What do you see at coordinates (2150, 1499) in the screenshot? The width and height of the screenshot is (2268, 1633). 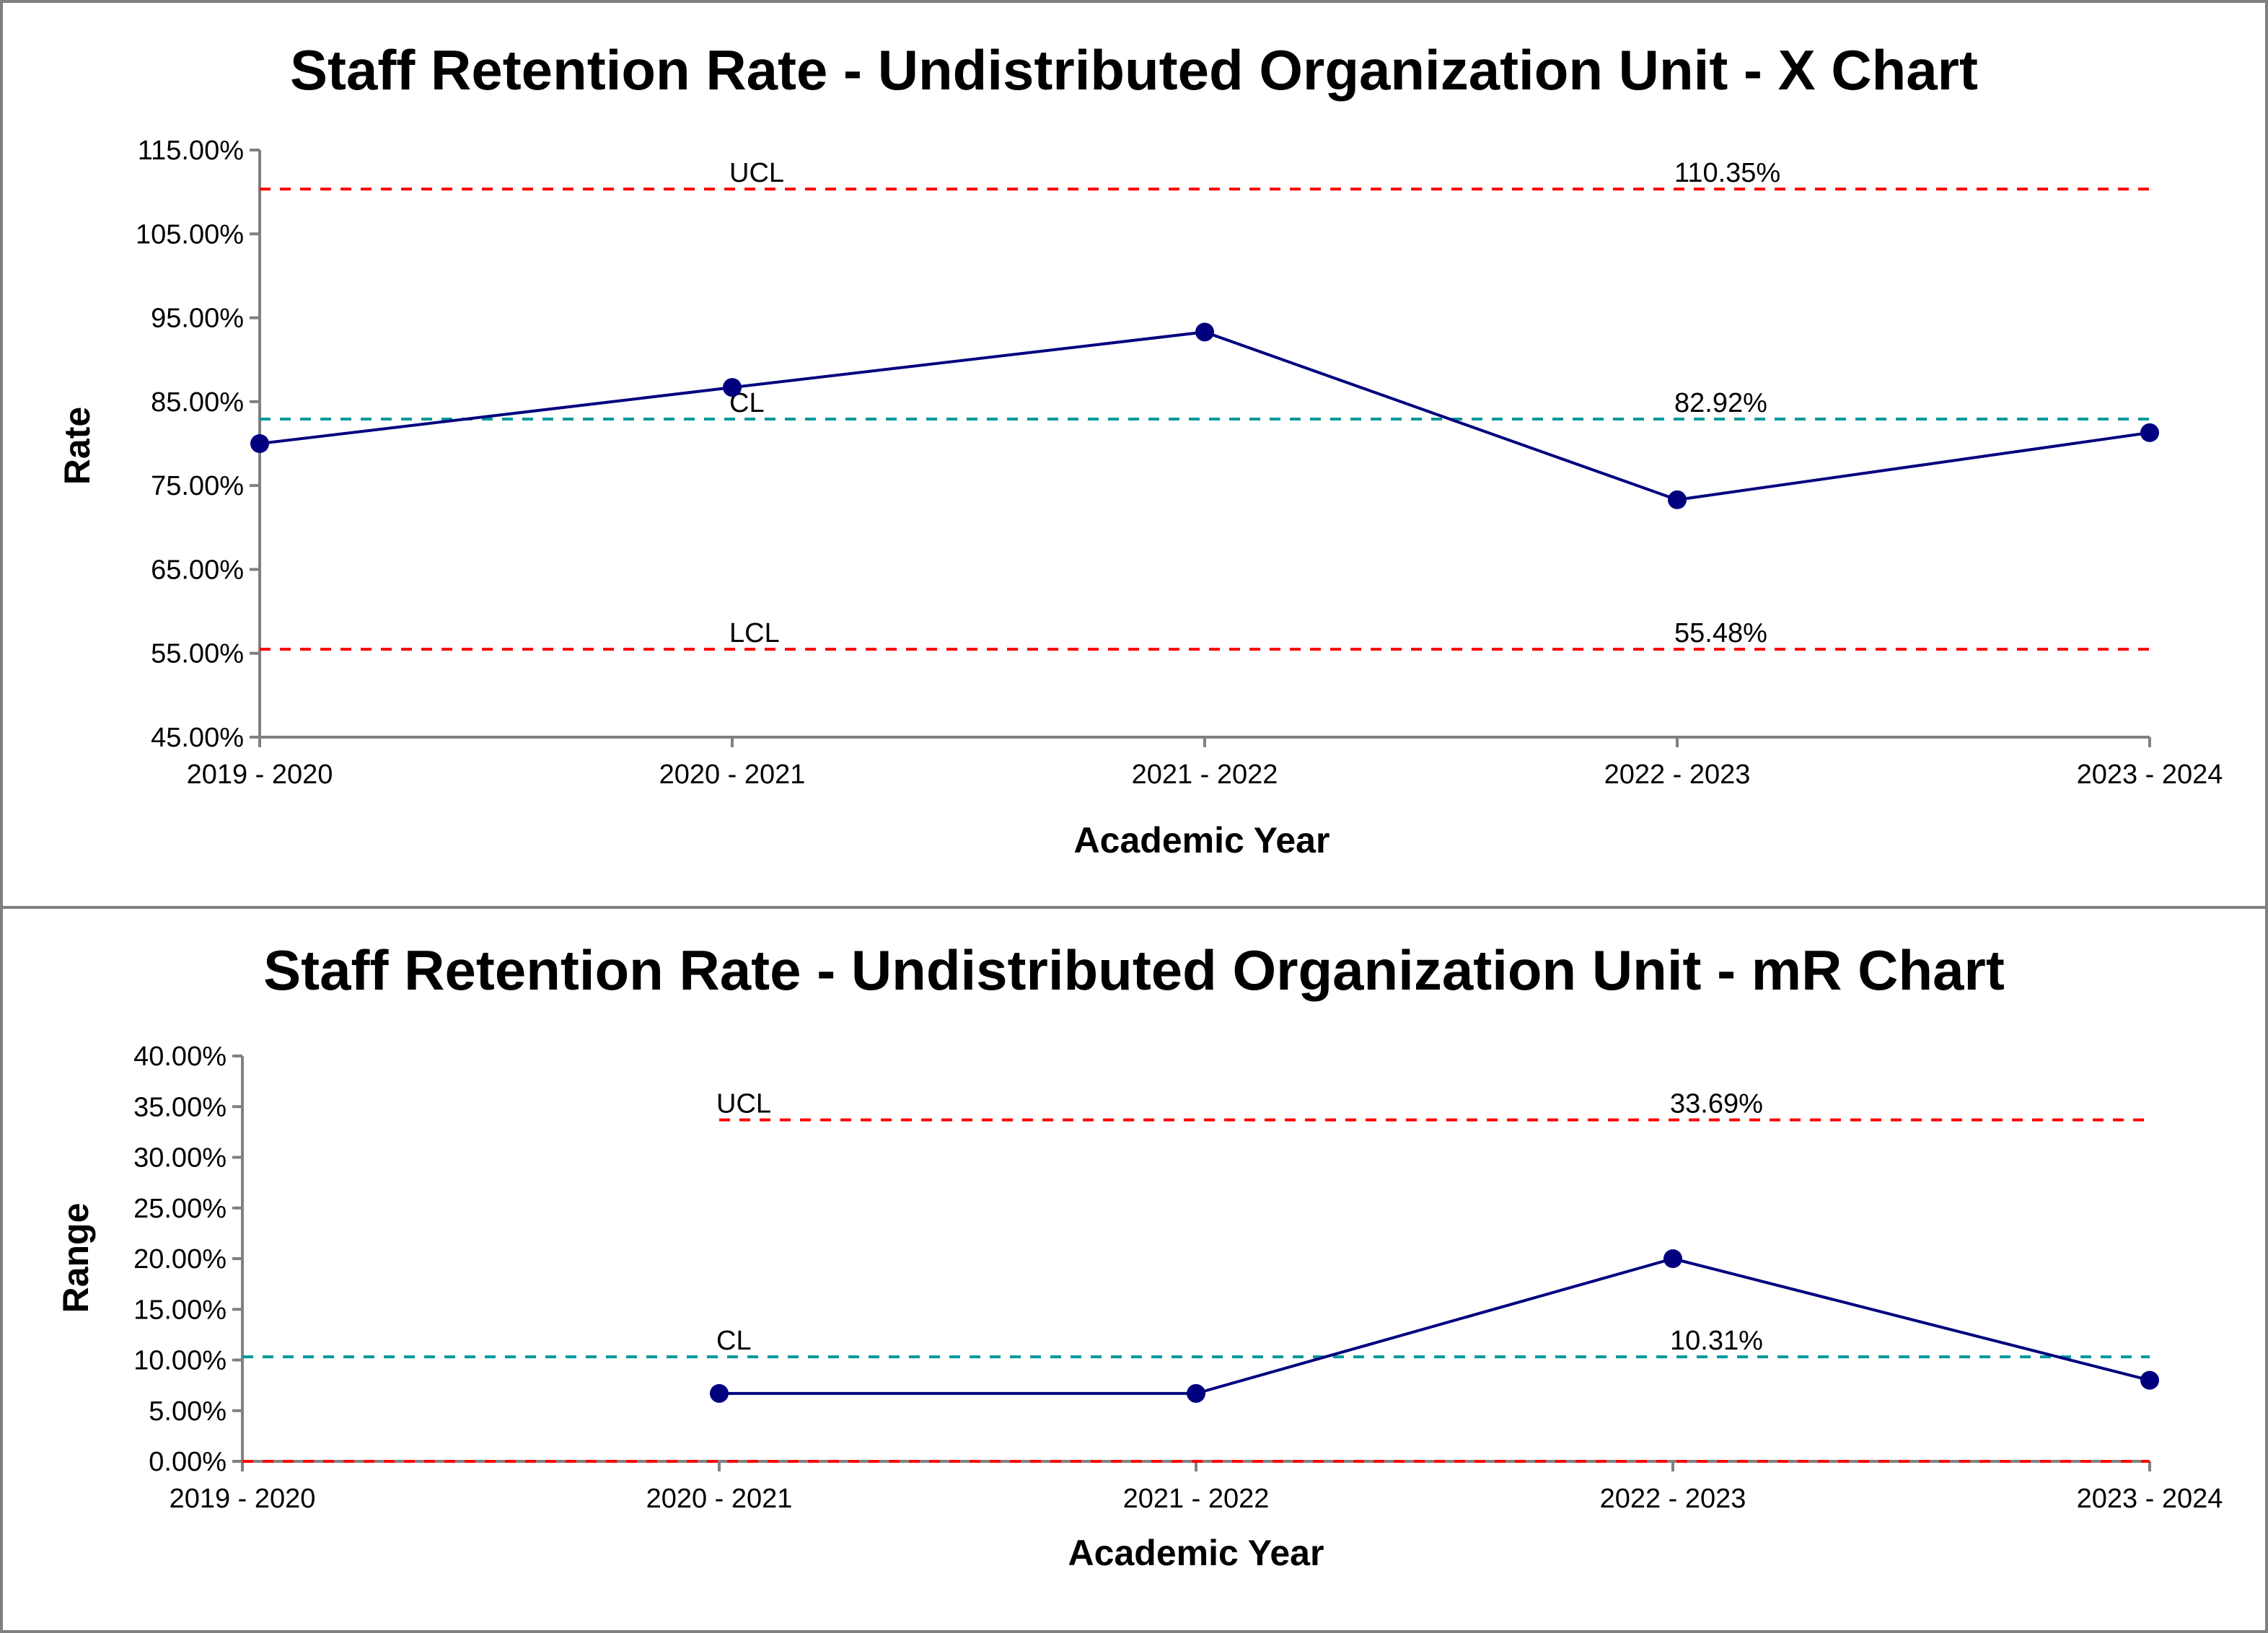 I see `mr-chart-x-tick-label: 2023 - 2024` at bounding box center [2150, 1499].